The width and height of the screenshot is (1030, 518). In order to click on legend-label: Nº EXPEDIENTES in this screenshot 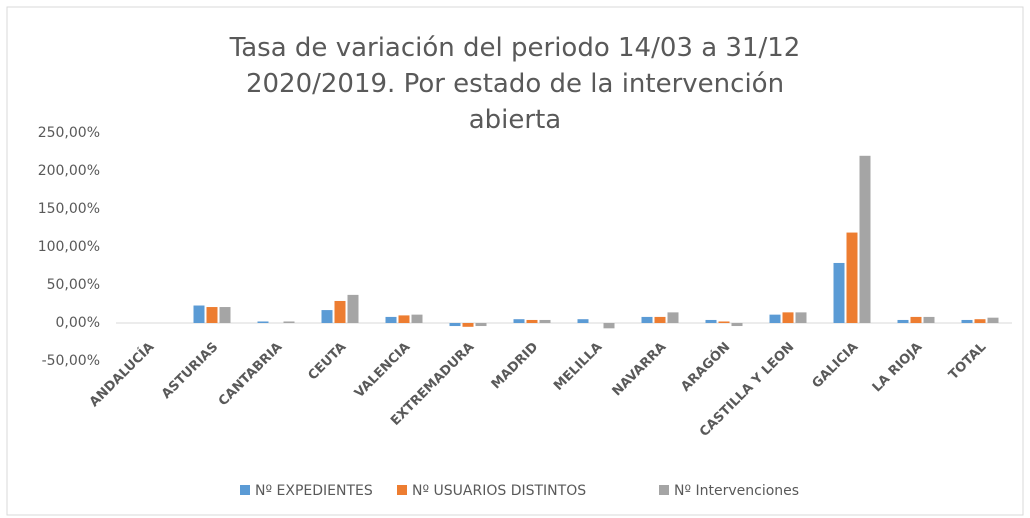, I will do `click(314, 491)`.